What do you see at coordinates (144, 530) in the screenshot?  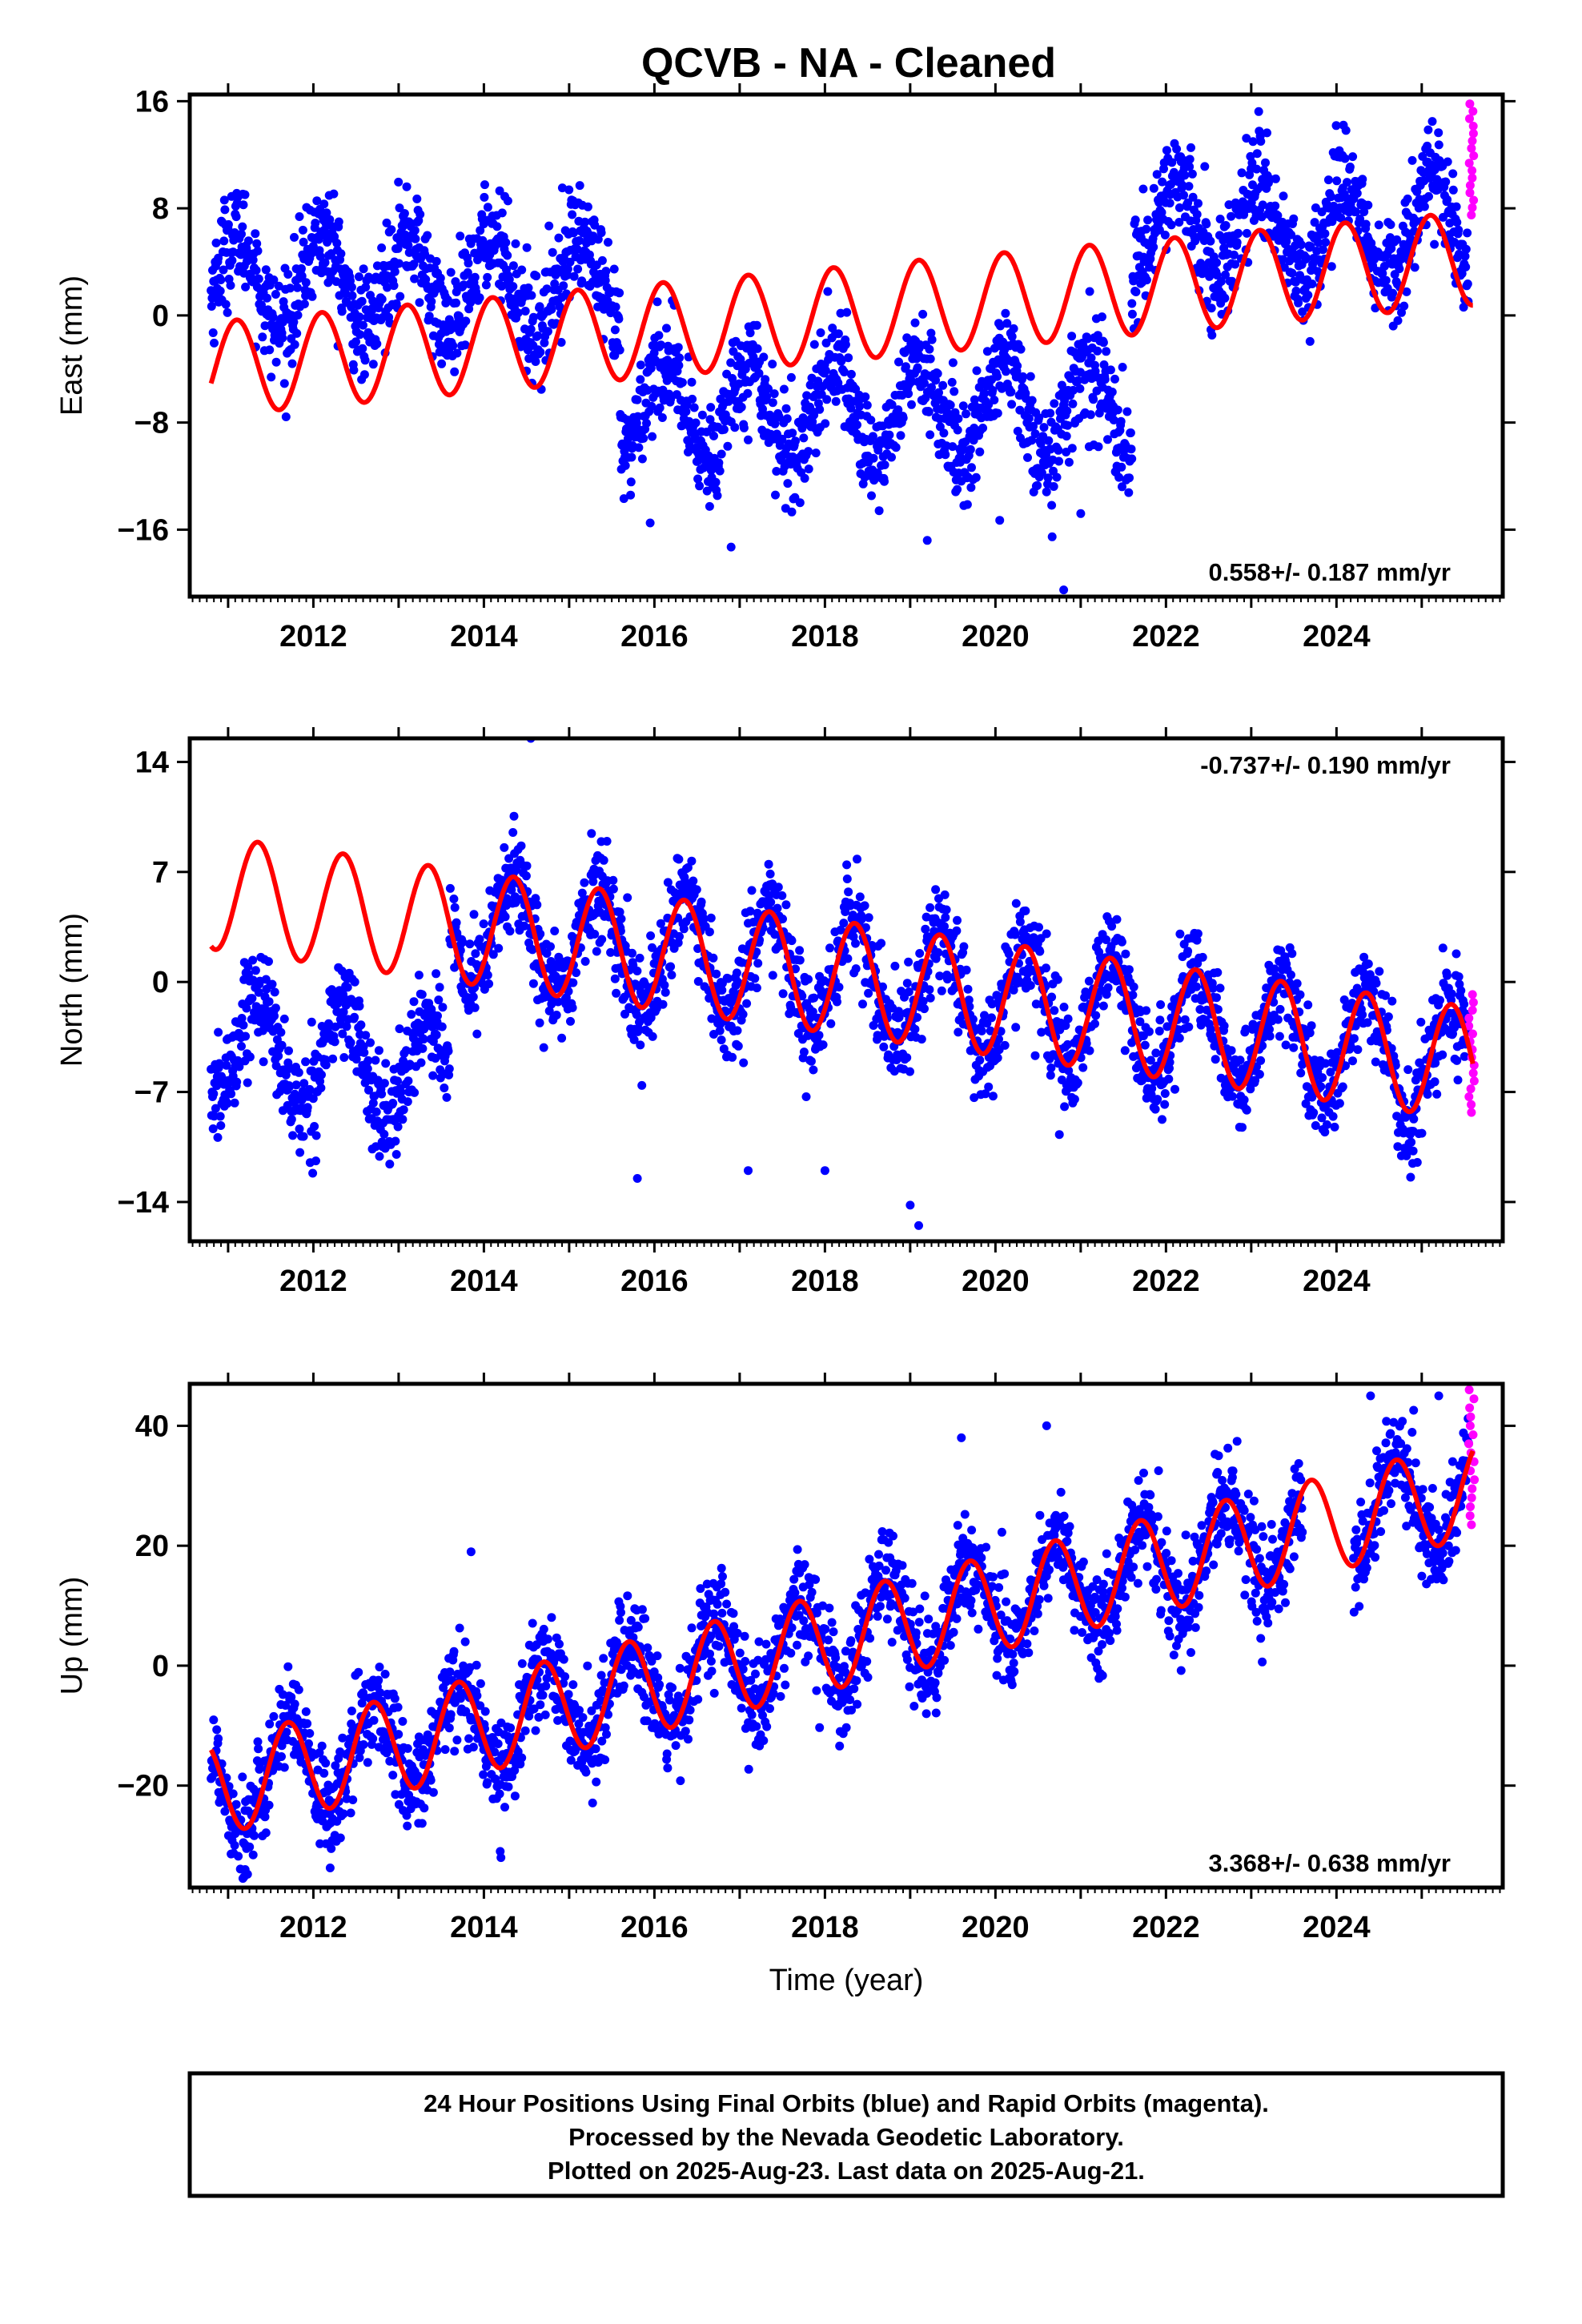 I see `east-y-tick-label: −16` at bounding box center [144, 530].